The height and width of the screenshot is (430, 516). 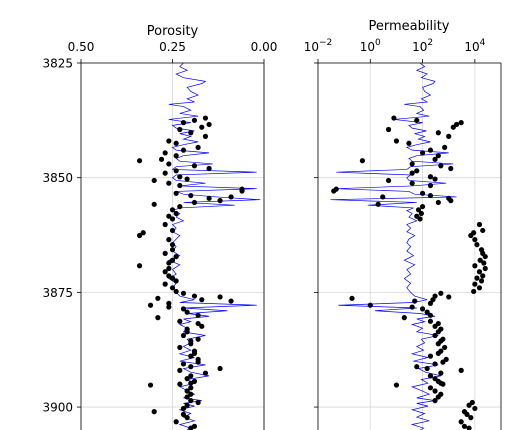 I want to click on porosity-y-tick-label: 3875, so click(x=57, y=293).